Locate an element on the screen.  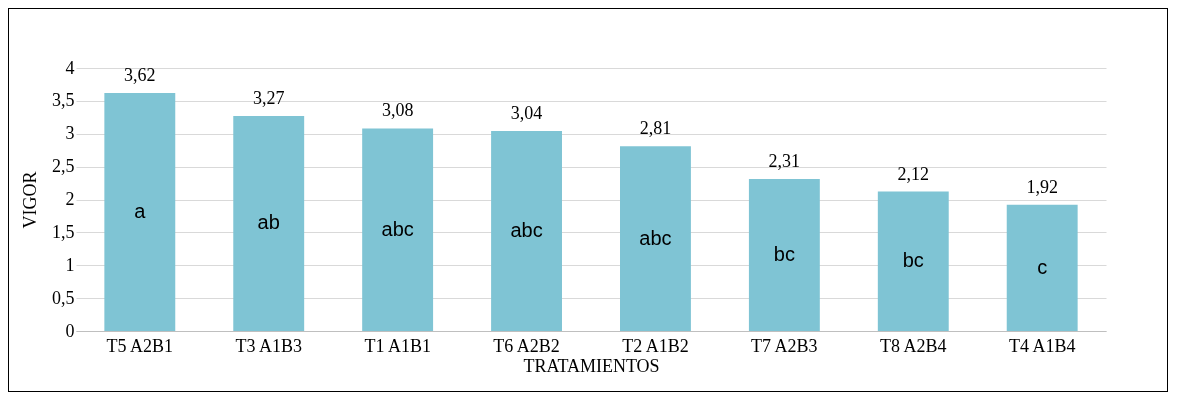
annotation: a is located at coordinates (140, 210).